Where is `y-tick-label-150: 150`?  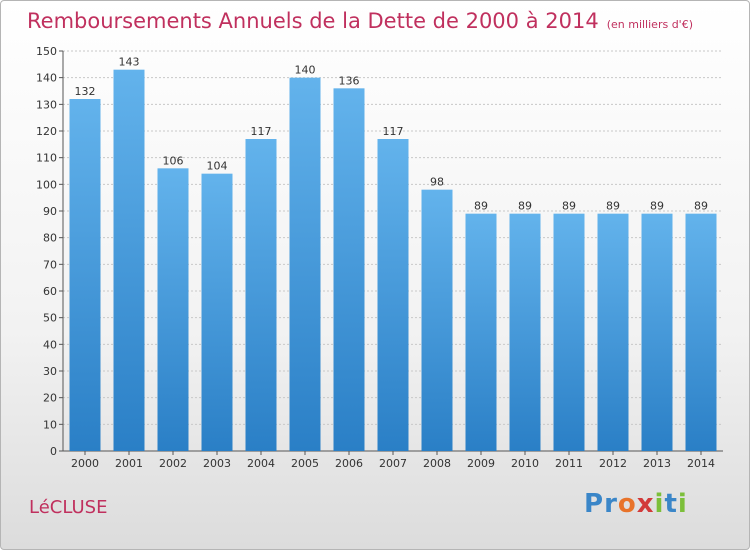
y-tick-label-150: 150 is located at coordinates (46, 51).